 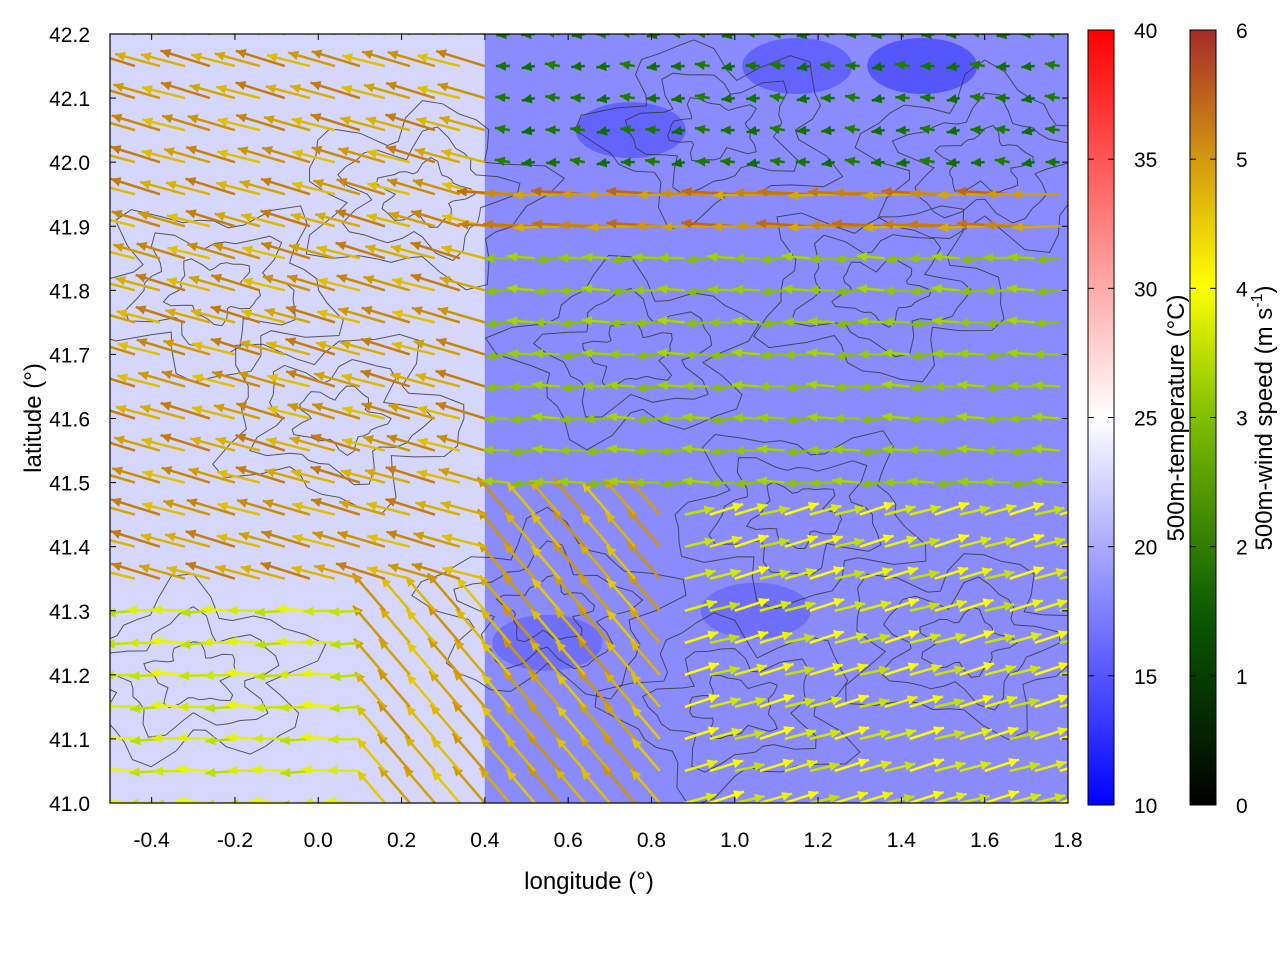 I want to click on y-tick-label: 41.3, so click(x=69, y=612).